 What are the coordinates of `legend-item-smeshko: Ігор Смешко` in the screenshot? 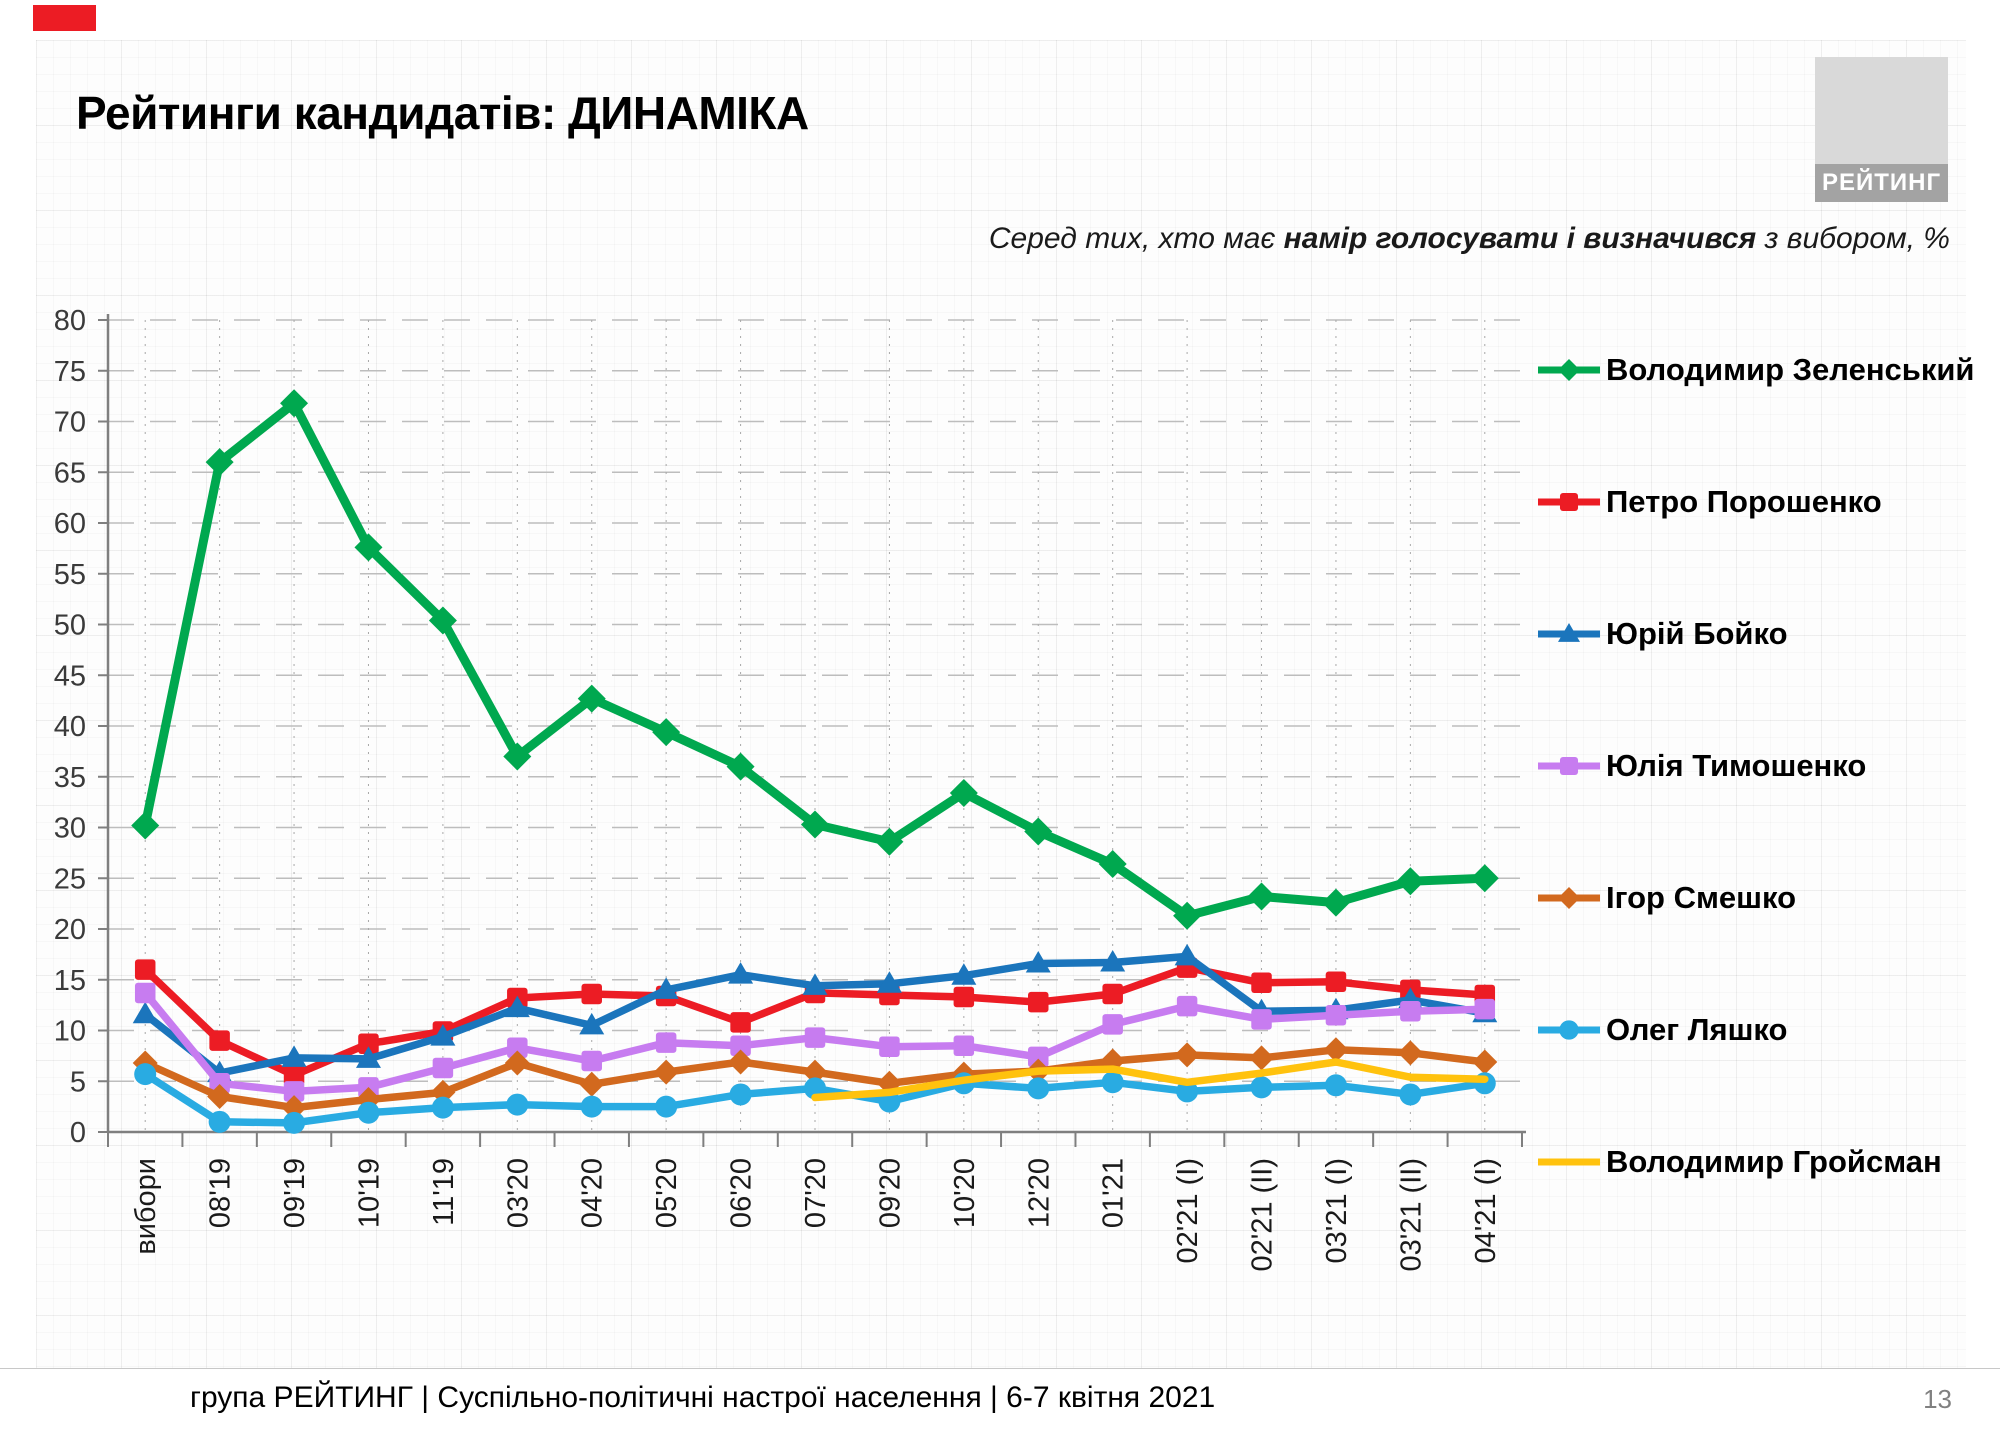 It's located at (1764, 898).